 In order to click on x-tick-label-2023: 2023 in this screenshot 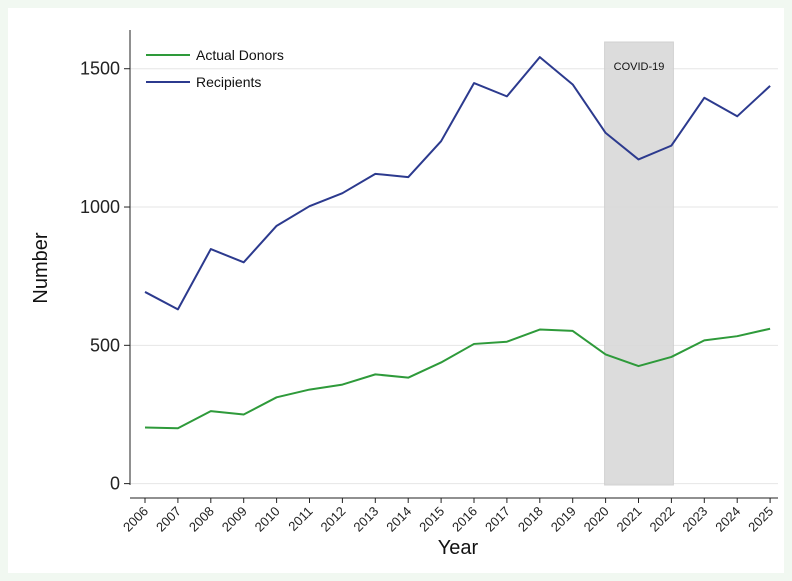, I will do `click(694, 519)`.